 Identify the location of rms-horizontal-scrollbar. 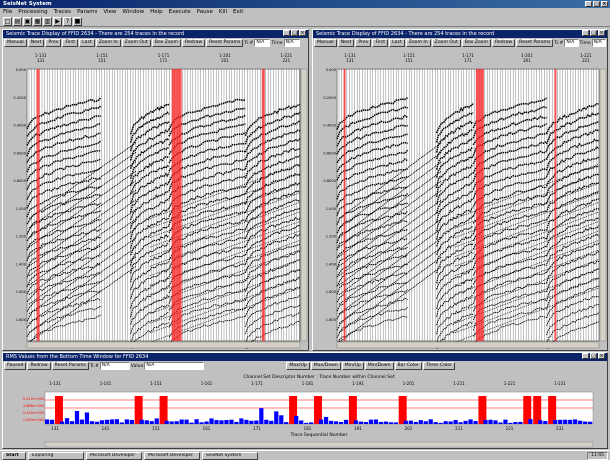
(319, 444).